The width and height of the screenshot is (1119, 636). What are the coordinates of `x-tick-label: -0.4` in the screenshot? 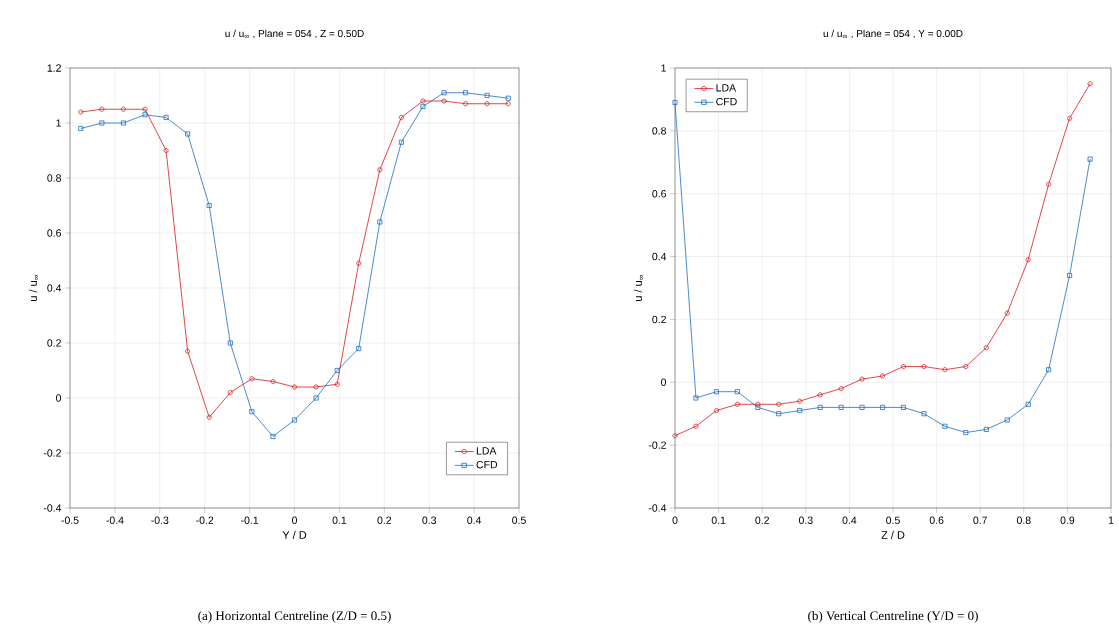 It's located at (115, 520).